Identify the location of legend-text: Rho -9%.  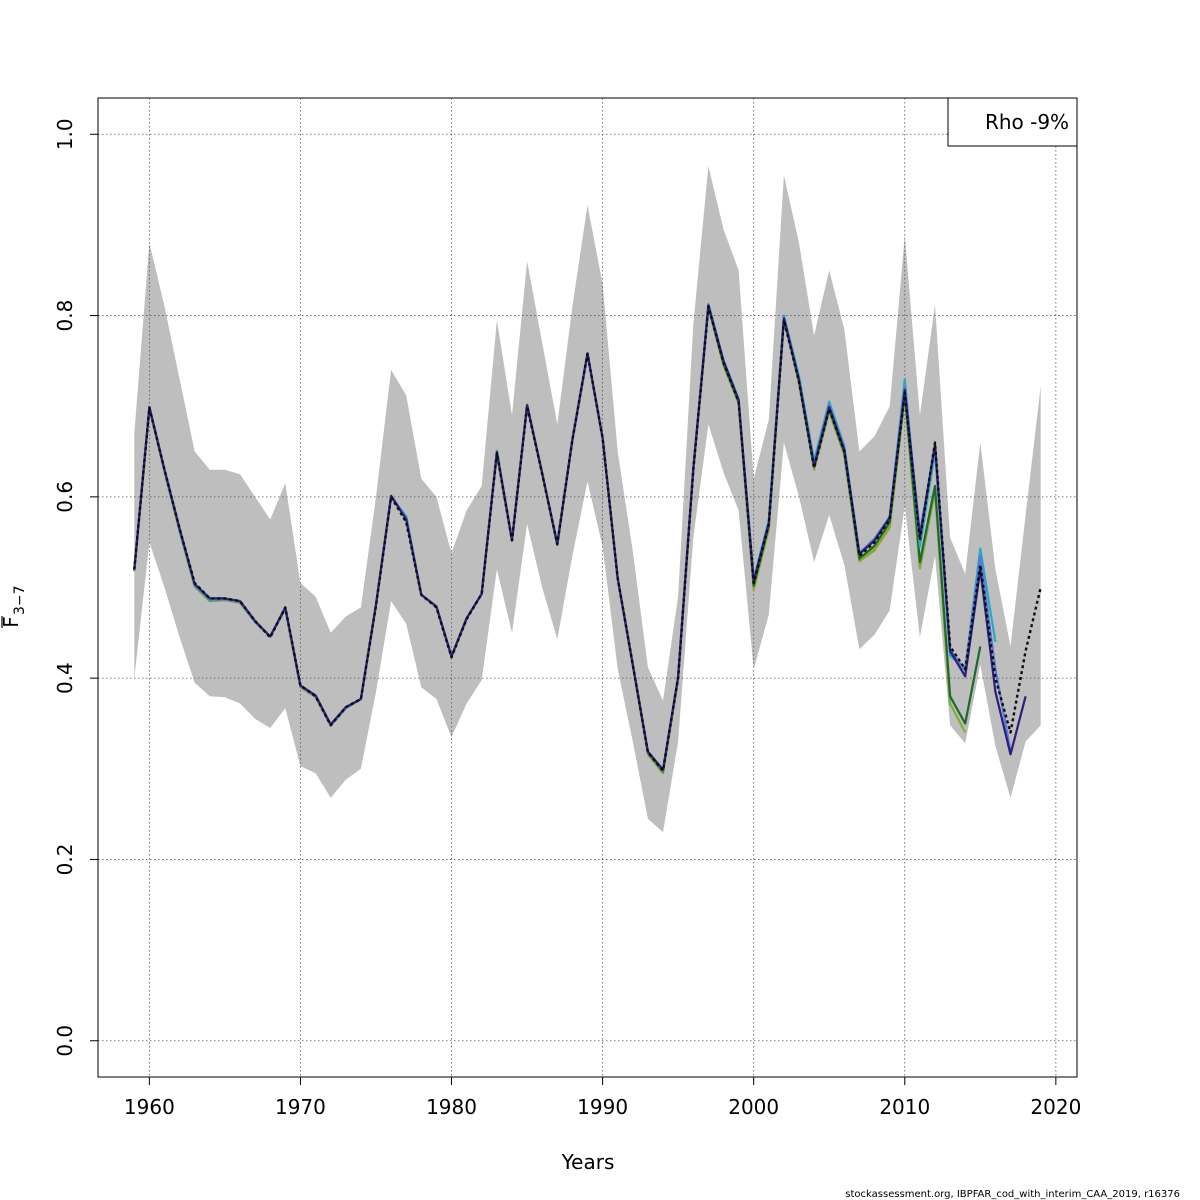
(1027, 122).